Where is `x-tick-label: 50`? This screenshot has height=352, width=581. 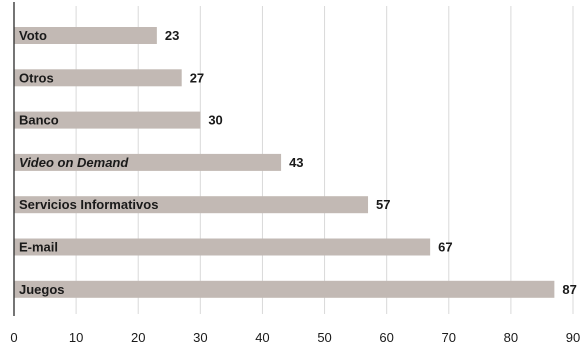 x-tick-label: 50 is located at coordinates (324, 337).